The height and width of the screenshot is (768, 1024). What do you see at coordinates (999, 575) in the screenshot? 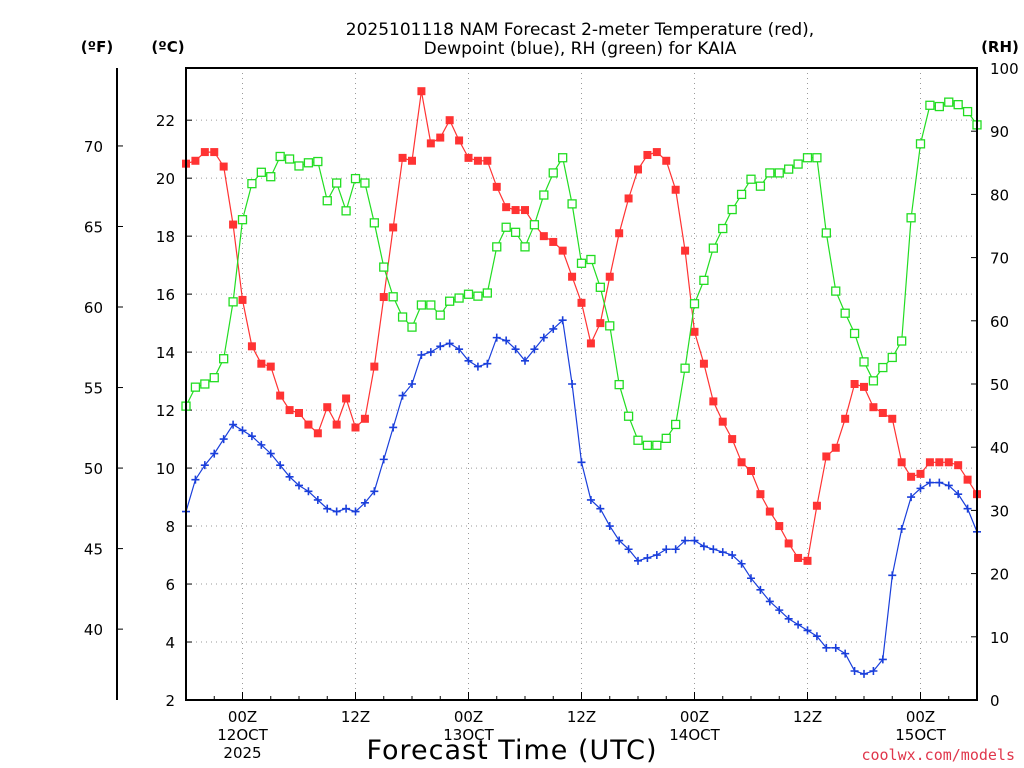
I see `rh-tick-label: 20` at bounding box center [999, 575].